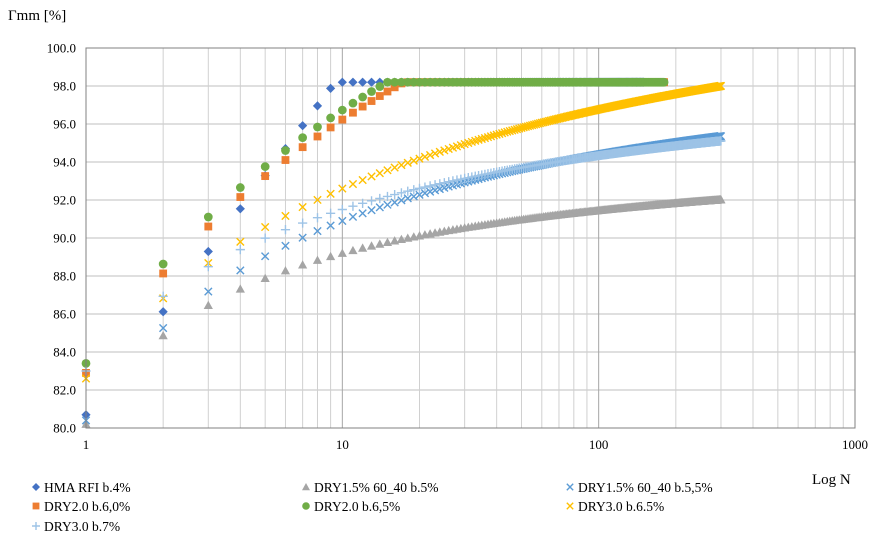 The height and width of the screenshot is (542, 877). I want to click on legend-entry: DRY1.5% 60_40 b.5%, so click(370, 487).